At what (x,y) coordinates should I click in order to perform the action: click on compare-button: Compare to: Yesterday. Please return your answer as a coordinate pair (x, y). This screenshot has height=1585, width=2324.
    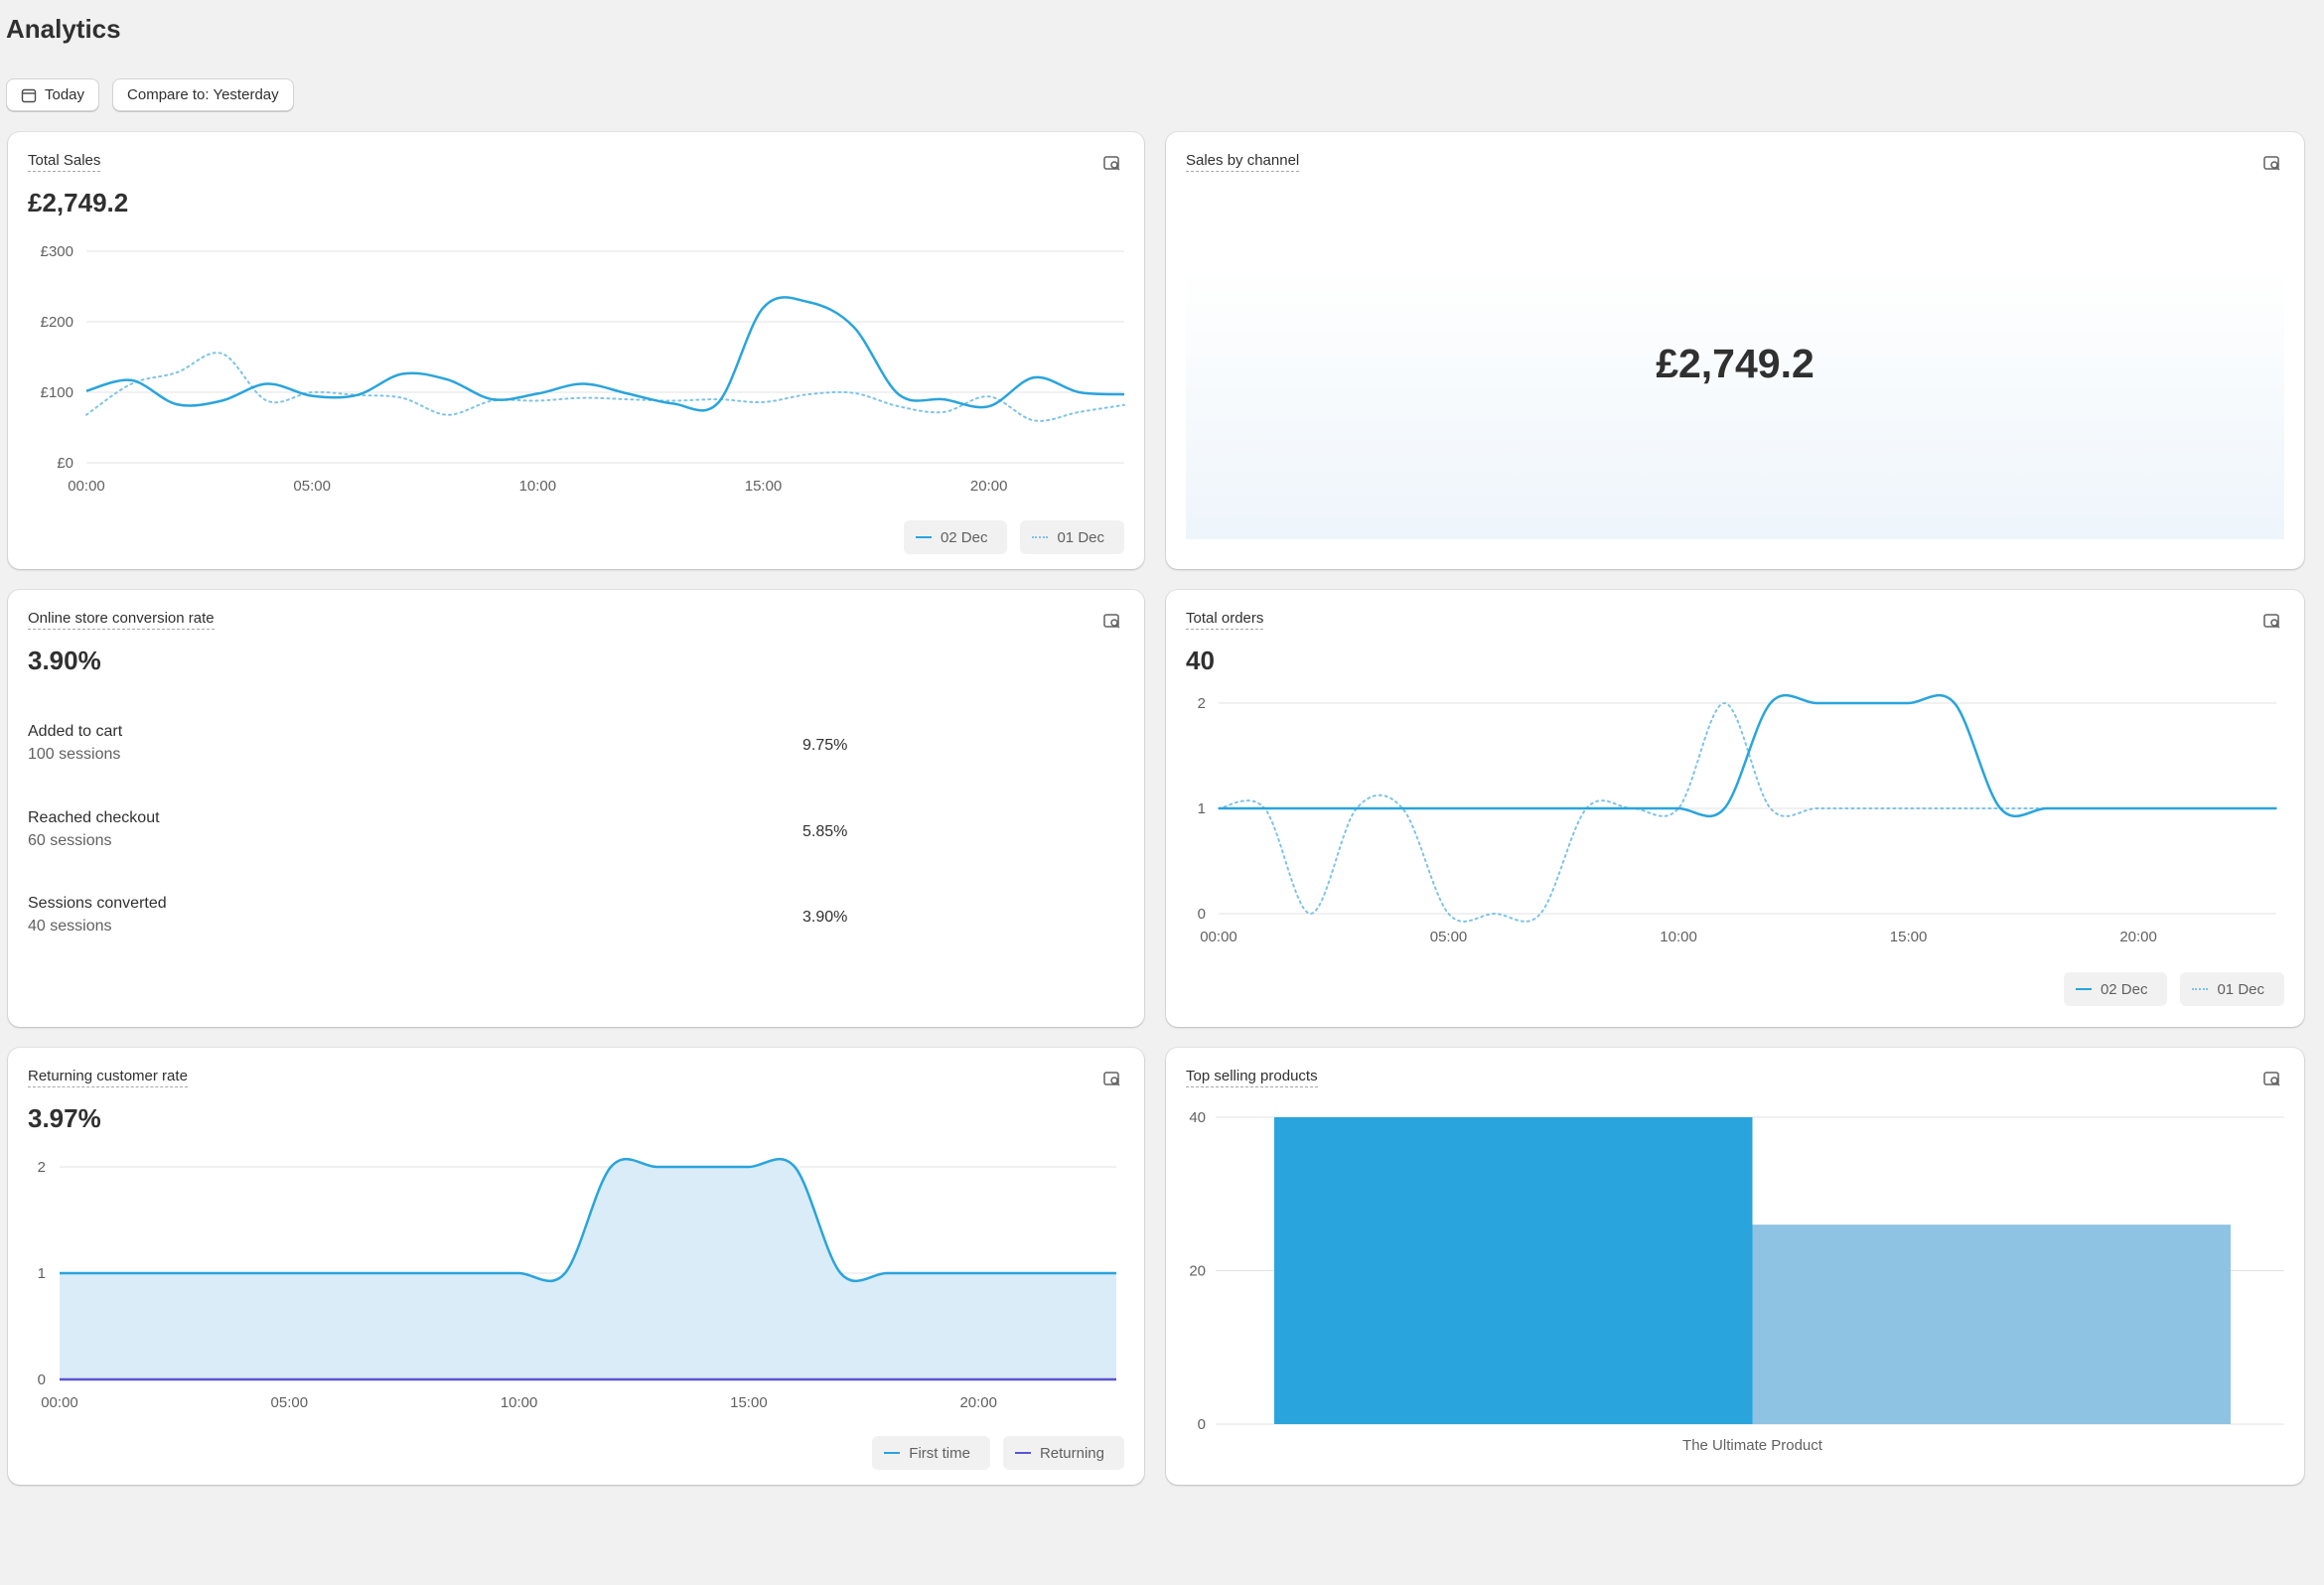
    Looking at the image, I should click on (203, 94).